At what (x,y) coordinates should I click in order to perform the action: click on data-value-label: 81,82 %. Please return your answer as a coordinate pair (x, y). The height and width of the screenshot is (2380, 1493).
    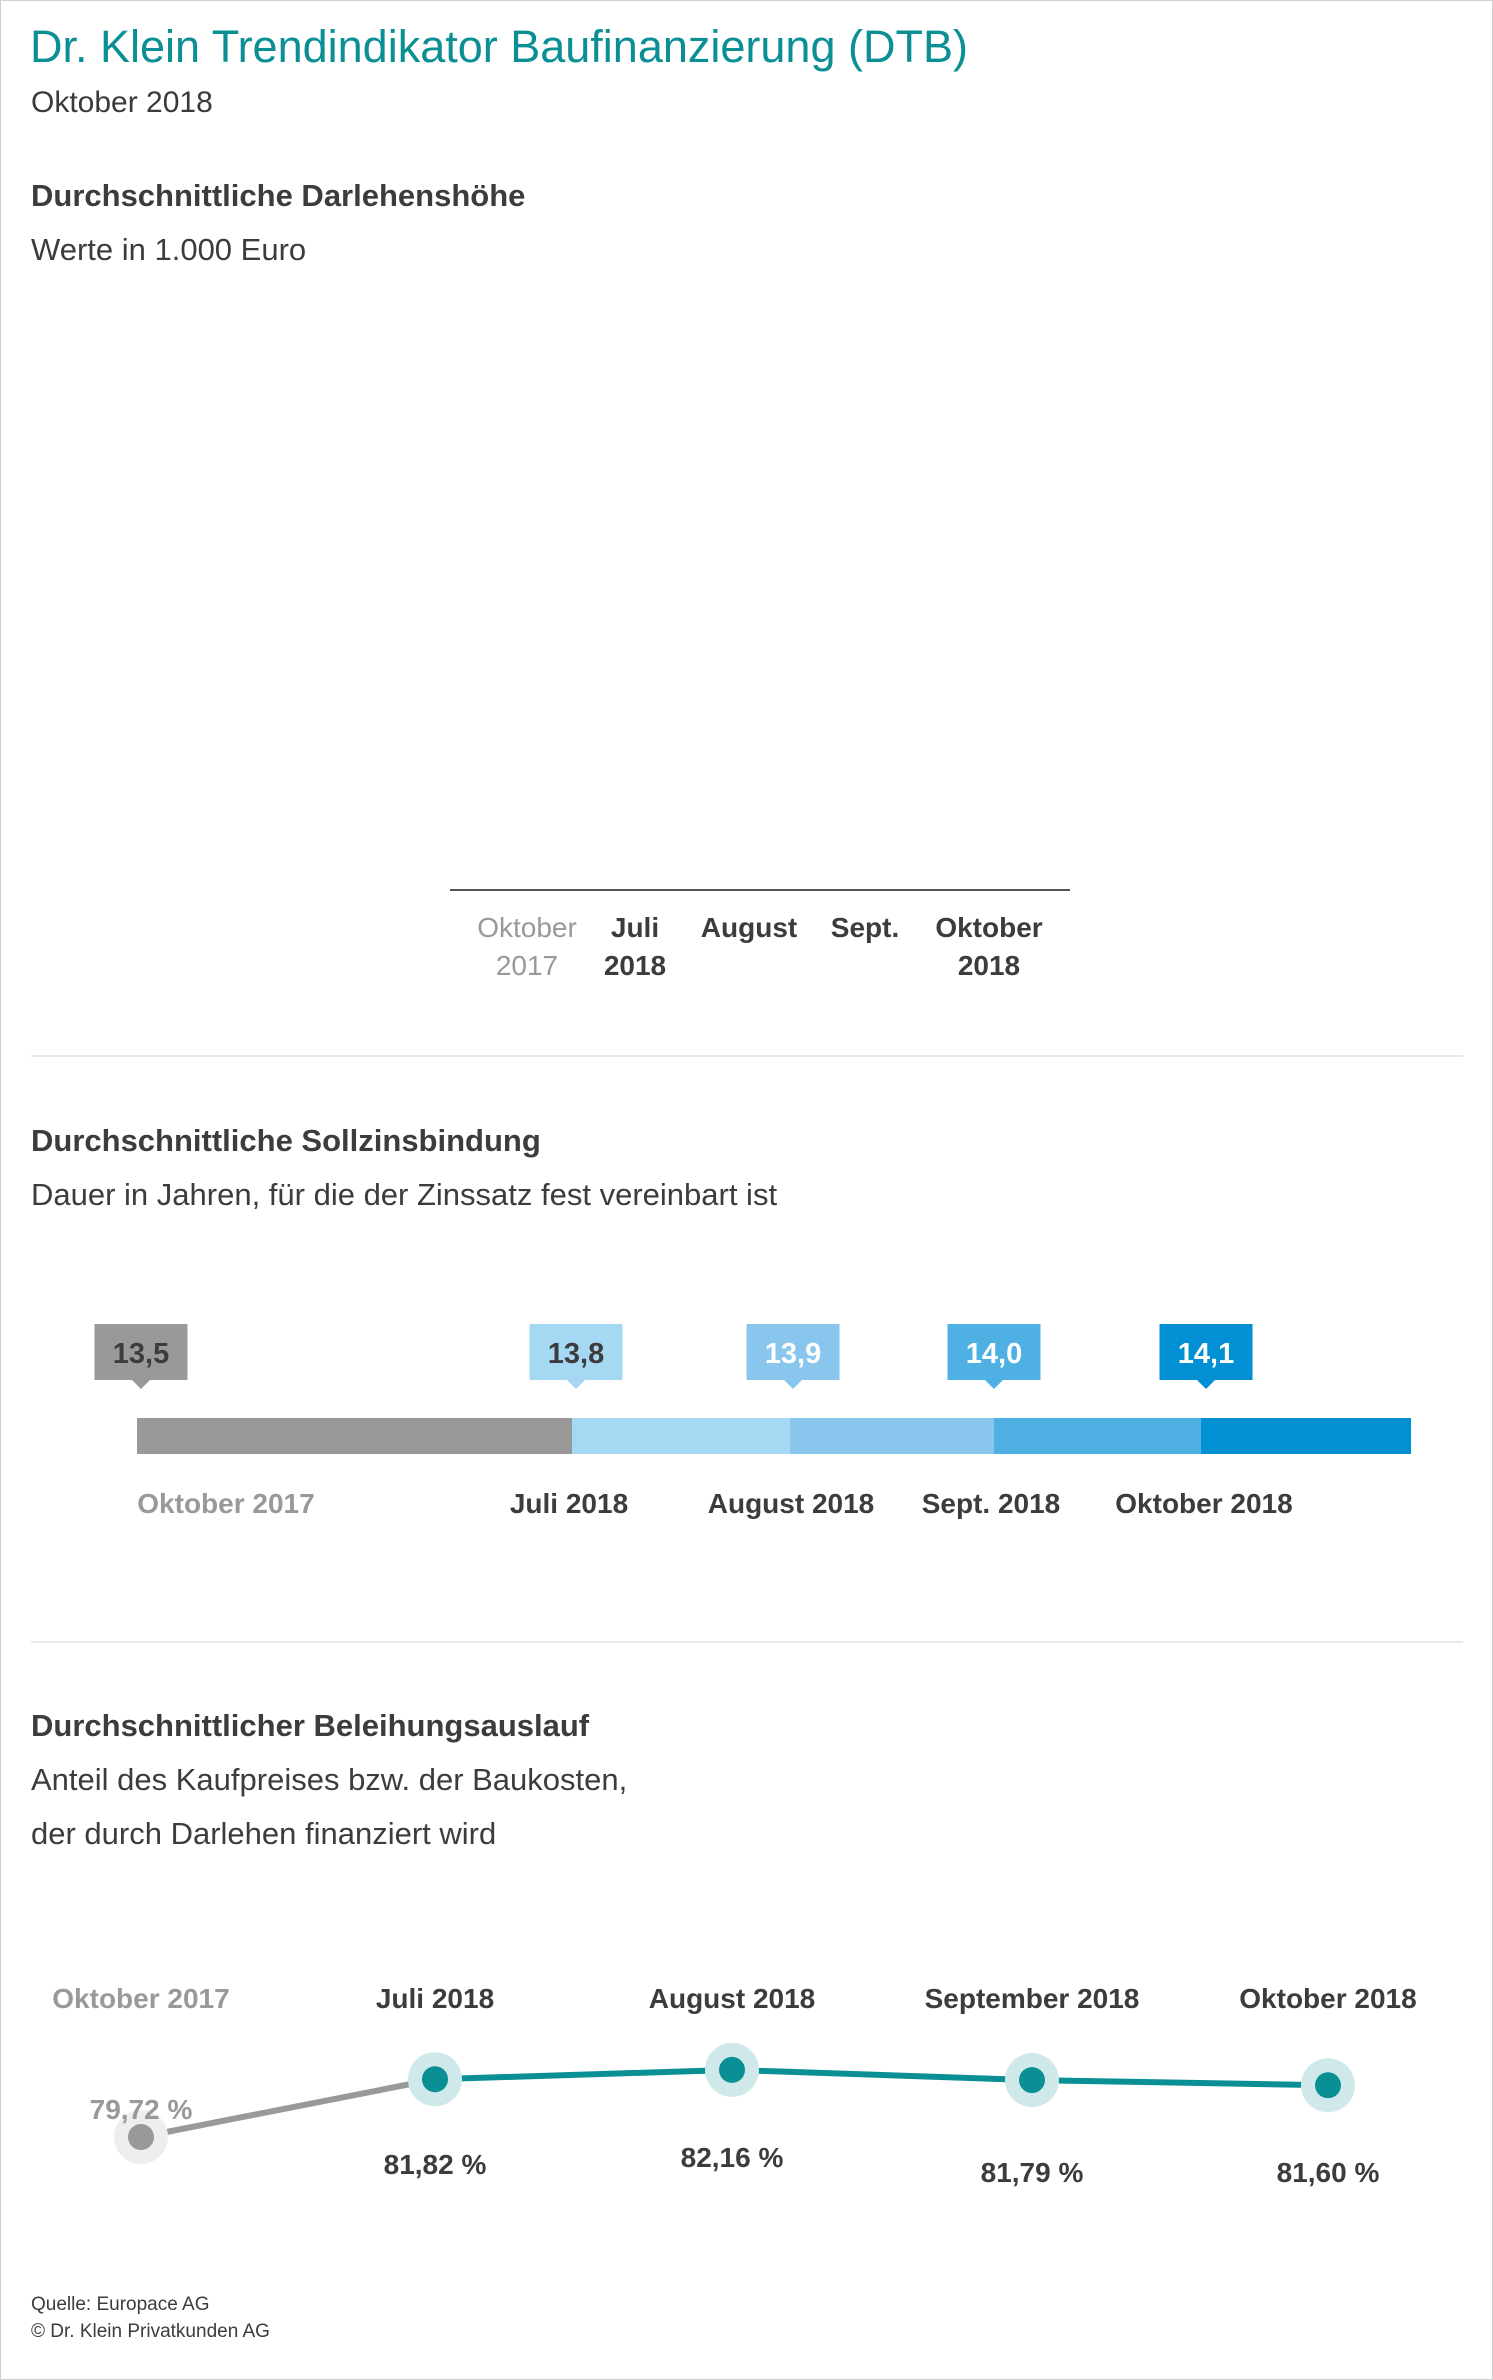
    Looking at the image, I should click on (435, 2164).